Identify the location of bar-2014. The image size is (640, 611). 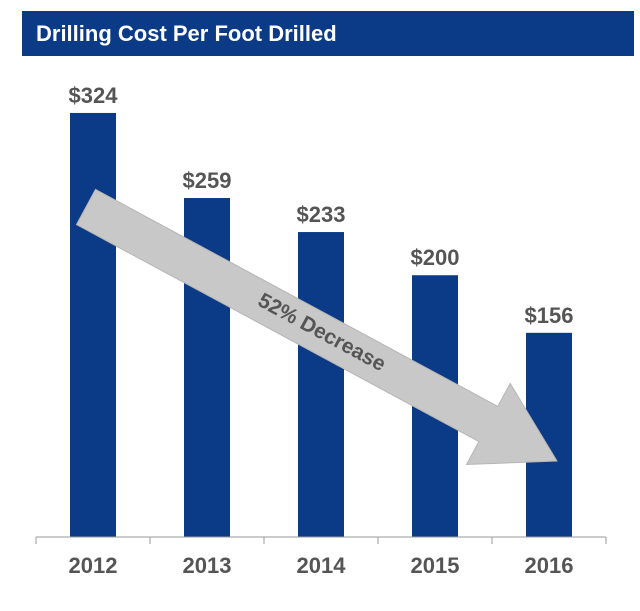
(321, 384).